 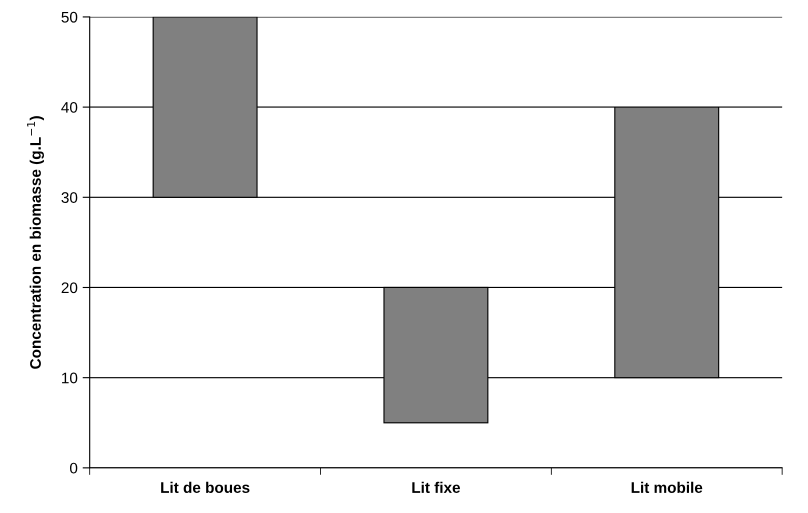 What do you see at coordinates (667, 487) in the screenshot?
I see `x-tick-label: Lit mobile` at bounding box center [667, 487].